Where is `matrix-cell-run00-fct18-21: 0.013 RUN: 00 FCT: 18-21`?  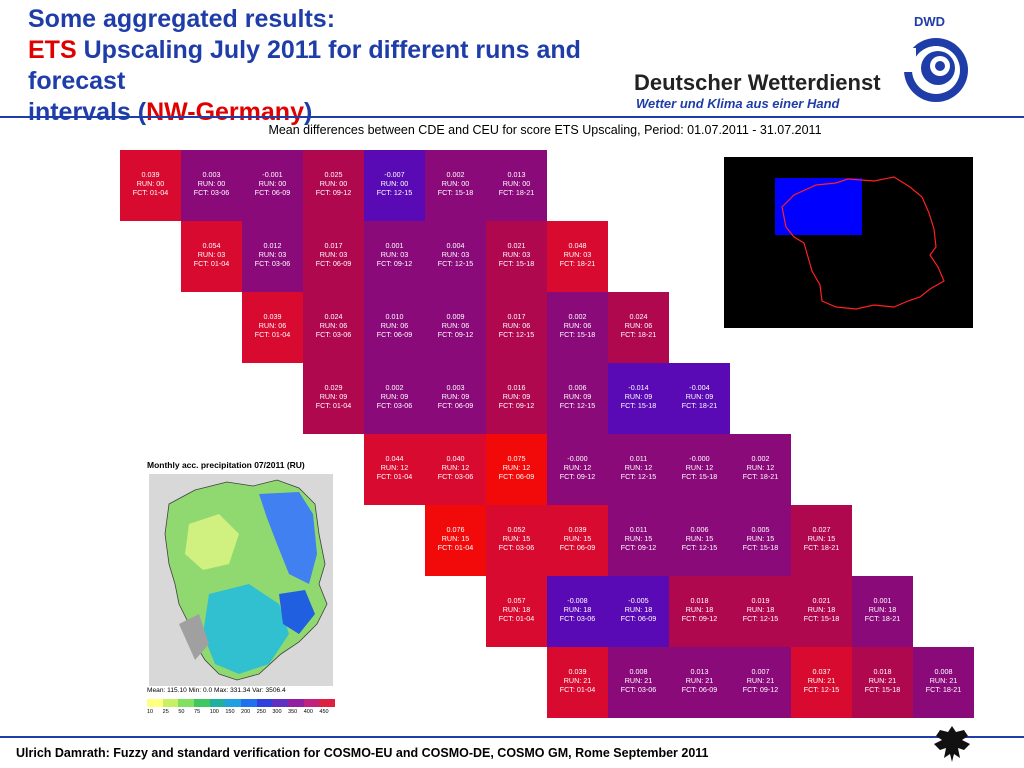
matrix-cell-run00-fct18-21: 0.013 RUN: 00 FCT: 18-21 is located at coordinates (516, 185).